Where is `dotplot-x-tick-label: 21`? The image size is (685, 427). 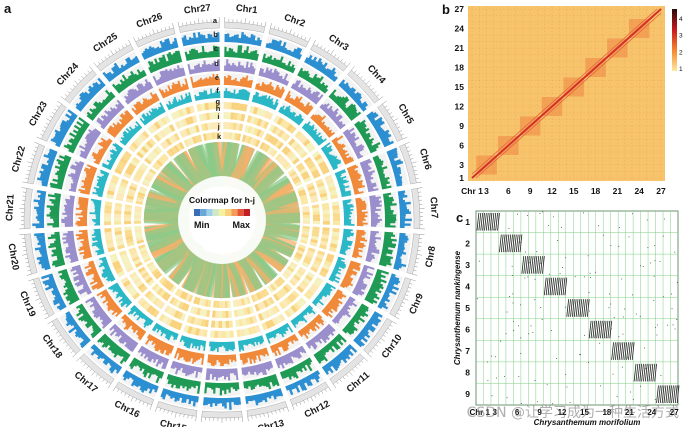
dotplot-x-tick-label: 21 is located at coordinates (629, 412).